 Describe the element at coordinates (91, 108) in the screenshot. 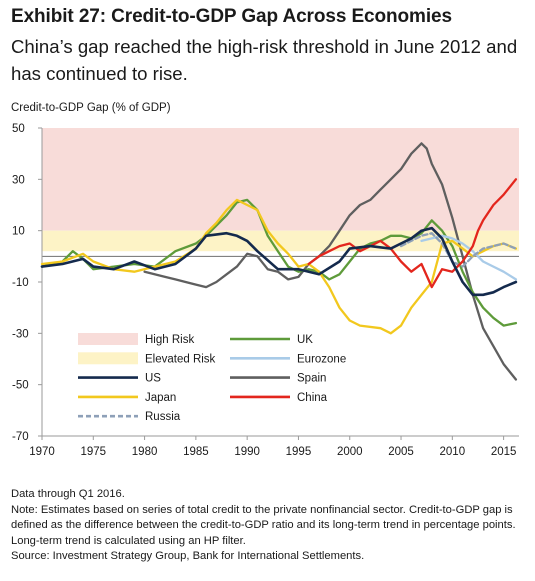

I see `y-axis-label: Credit-to-GDP Gap (% of GDP)` at that location.